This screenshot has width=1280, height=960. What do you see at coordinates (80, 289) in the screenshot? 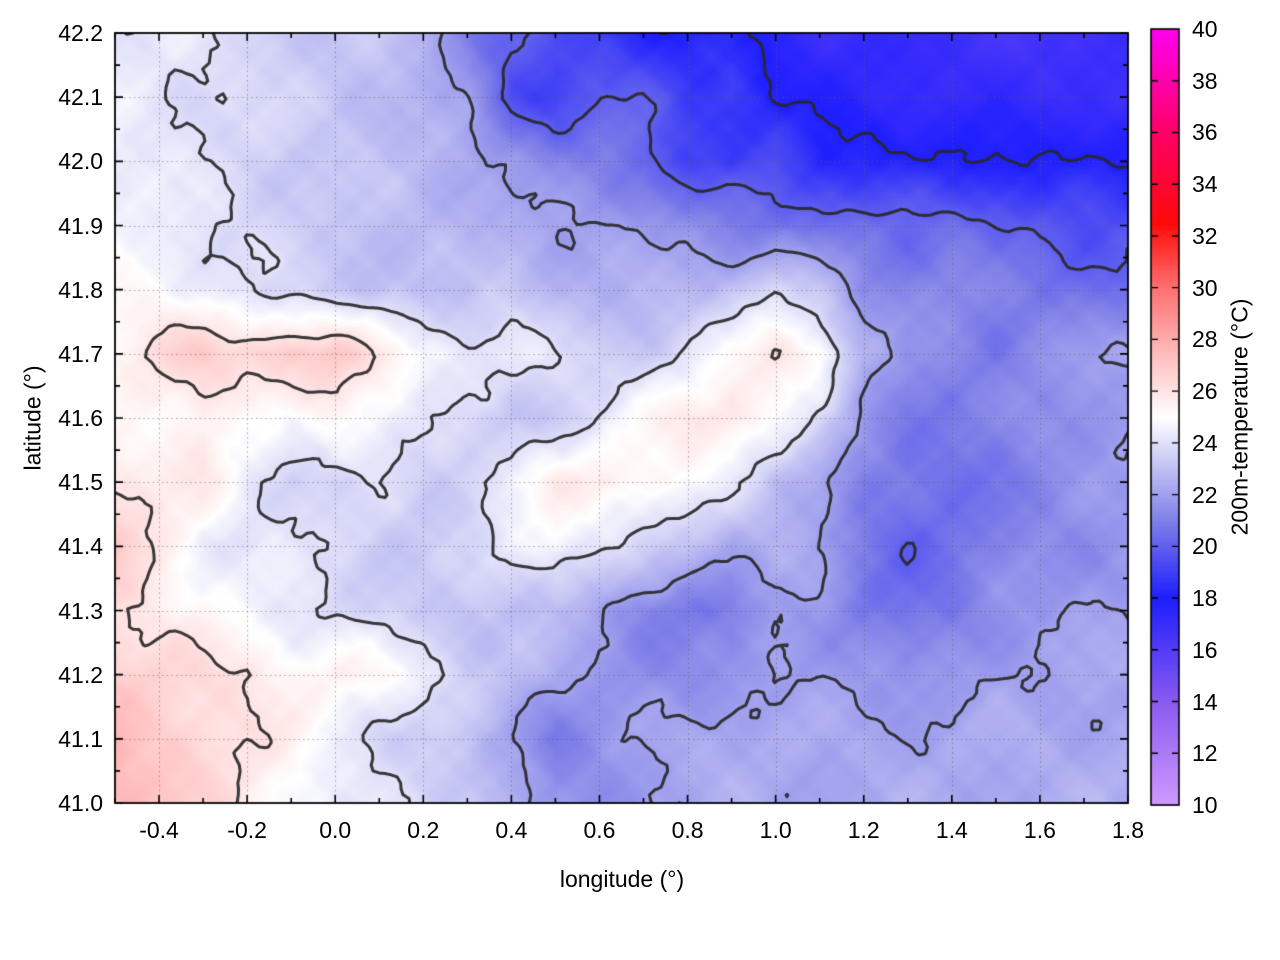
I see `y-tick-label: 41.8` at bounding box center [80, 289].